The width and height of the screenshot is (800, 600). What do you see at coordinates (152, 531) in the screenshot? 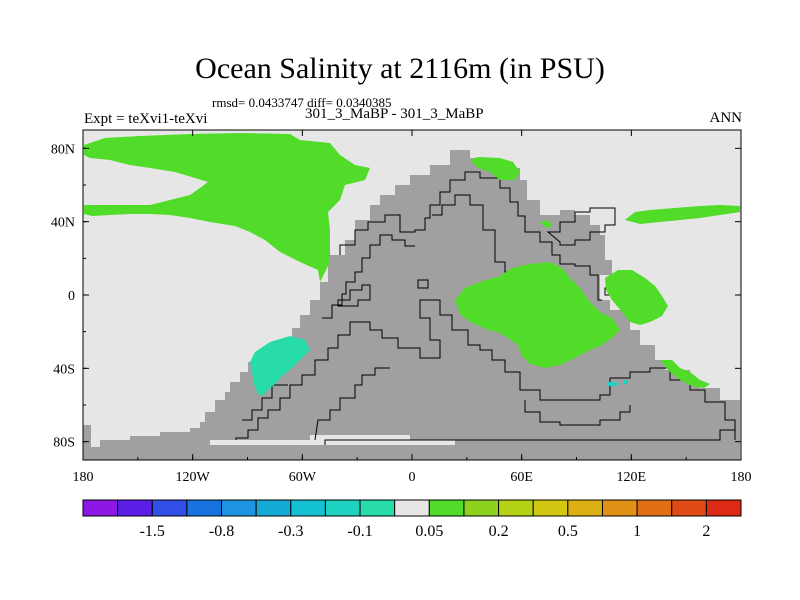
I see `colorbar-label: -1.5` at bounding box center [152, 531].